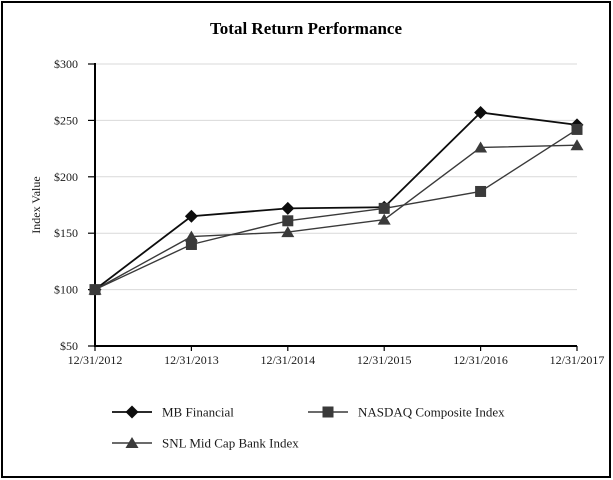 This screenshot has width=613, height=480. Describe the element at coordinates (577, 360) in the screenshot. I see `x-tick-label-12-31-2017: 12/31/2017` at that location.